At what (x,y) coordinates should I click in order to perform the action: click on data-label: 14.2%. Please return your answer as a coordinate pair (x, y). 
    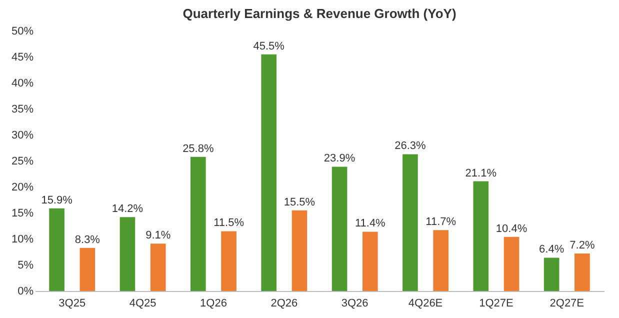
    Looking at the image, I should click on (128, 209).